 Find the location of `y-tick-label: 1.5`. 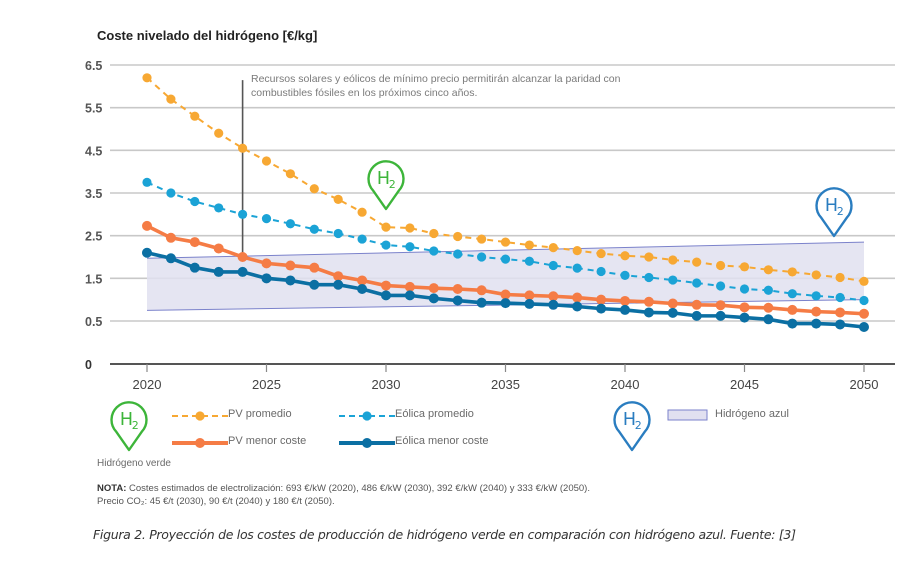

y-tick-label: 1.5 is located at coordinates (93, 279).